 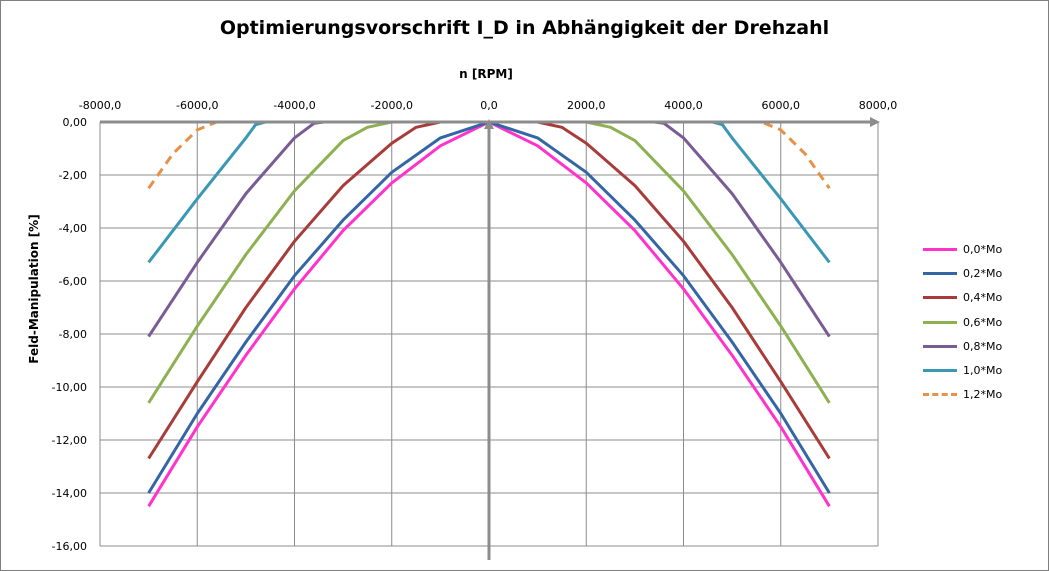 What do you see at coordinates (73, 281) in the screenshot?
I see `y-tick-label: -6,00` at bounding box center [73, 281].